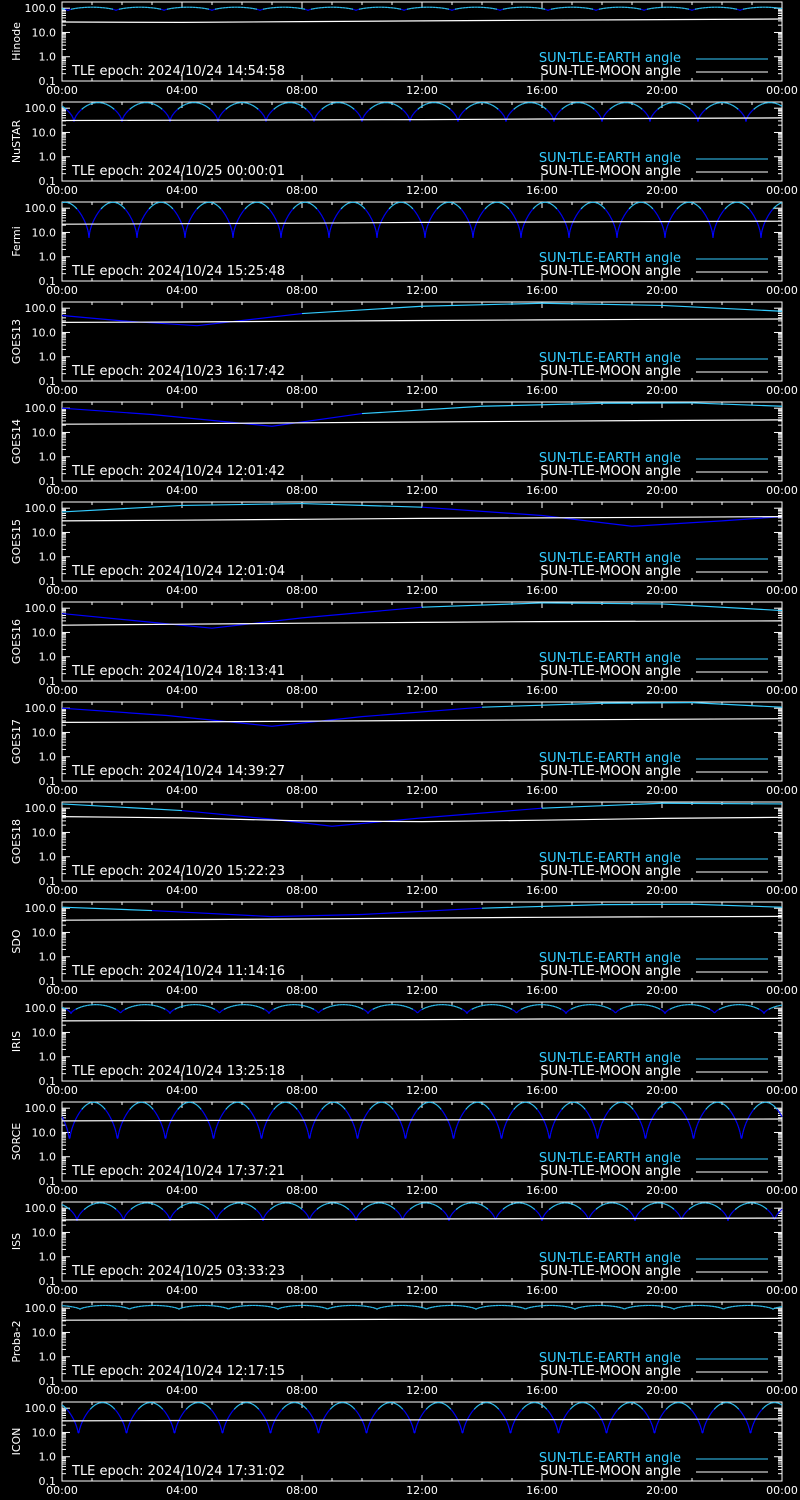 The image size is (800, 1500). I want to click on satellite-label: SDO, so click(16, 941).